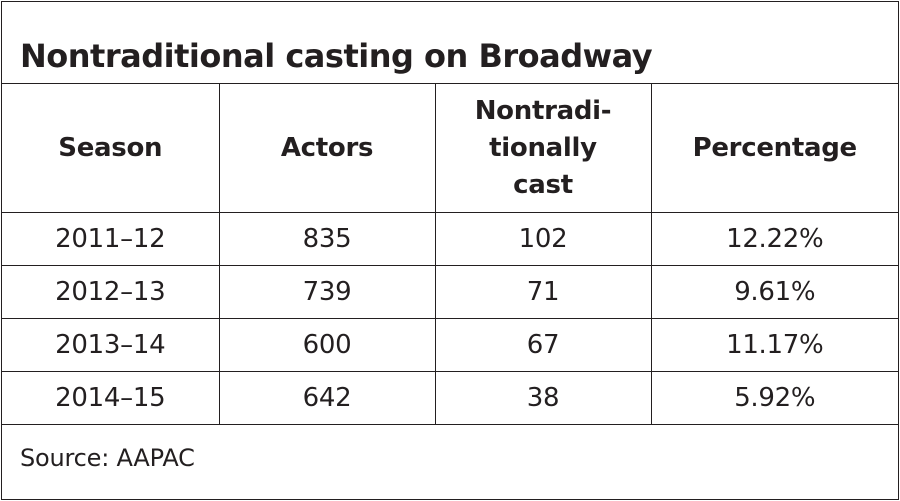  What do you see at coordinates (774, 398) in the screenshot?
I see `cell-percentage: 5.92%` at bounding box center [774, 398].